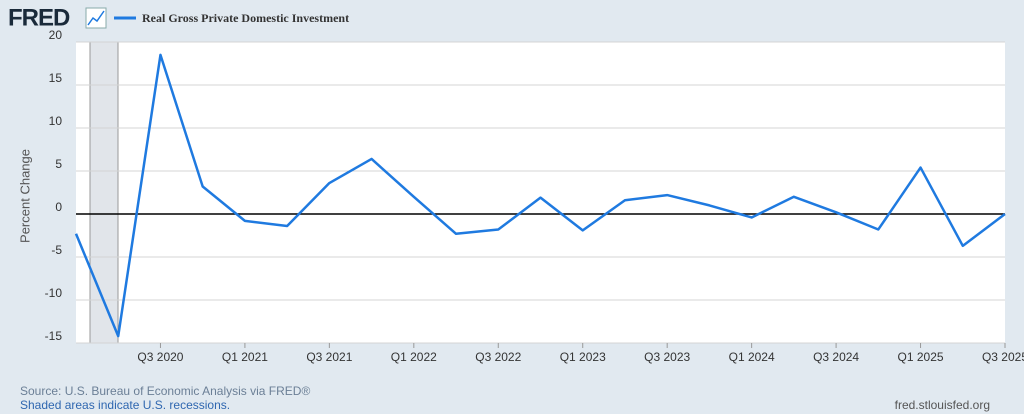 The width and height of the screenshot is (1024, 414). I want to click on x-tick-label: Q1 2025, so click(921, 357).